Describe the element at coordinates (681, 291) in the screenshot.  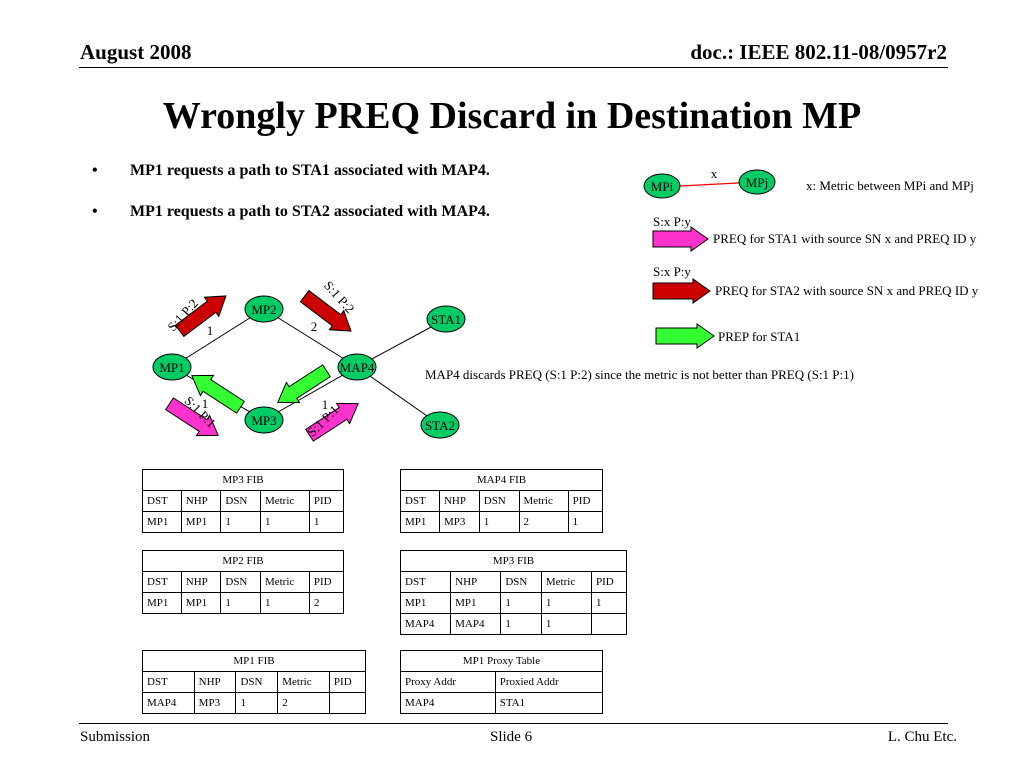
I see `legend-preq-sta2-arrow` at that location.